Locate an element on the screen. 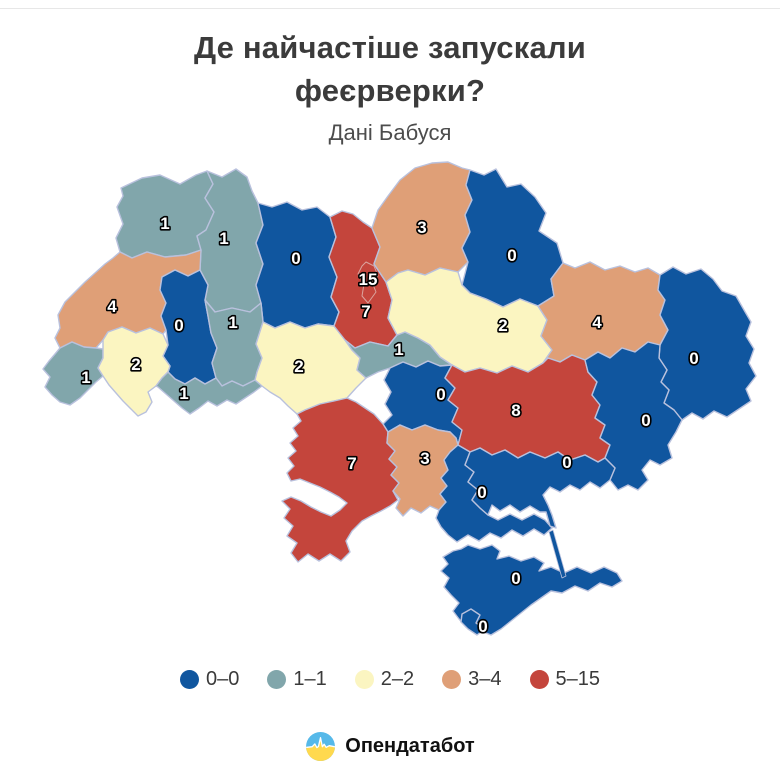  region-sevastopol-value: 0 is located at coordinates (482, 626).